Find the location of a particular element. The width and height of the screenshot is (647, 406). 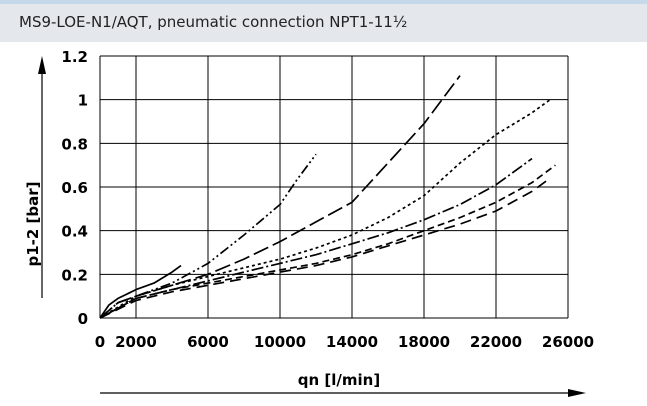

x-tick-label: 2000 is located at coordinates (136, 342).